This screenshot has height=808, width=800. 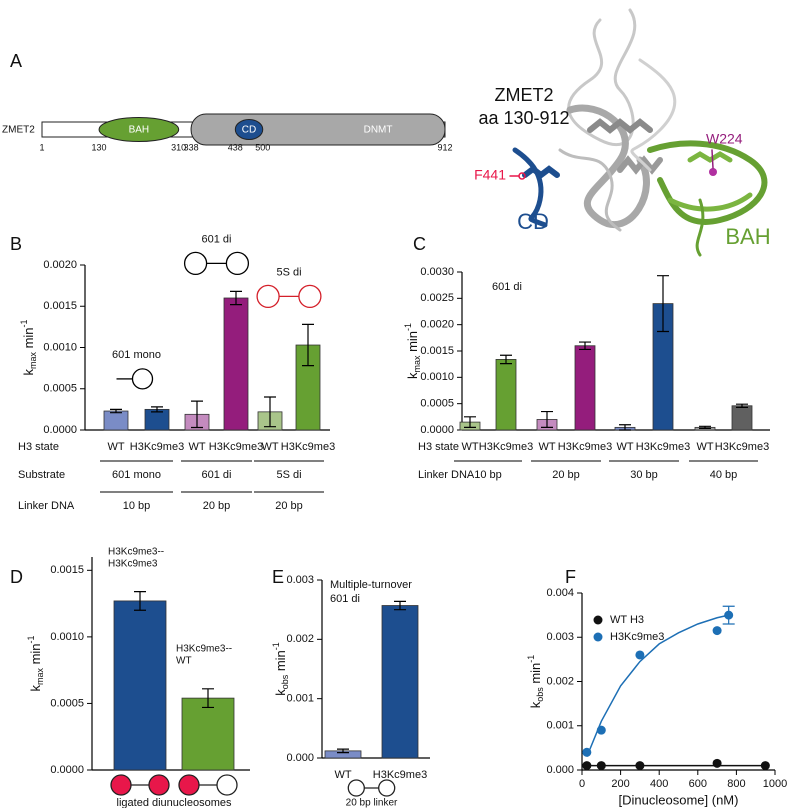 What do you see at coordinates (371, 585) in the screenshot?
I see `annotation: Multiple-turnover` at bounding box center [371, 585].